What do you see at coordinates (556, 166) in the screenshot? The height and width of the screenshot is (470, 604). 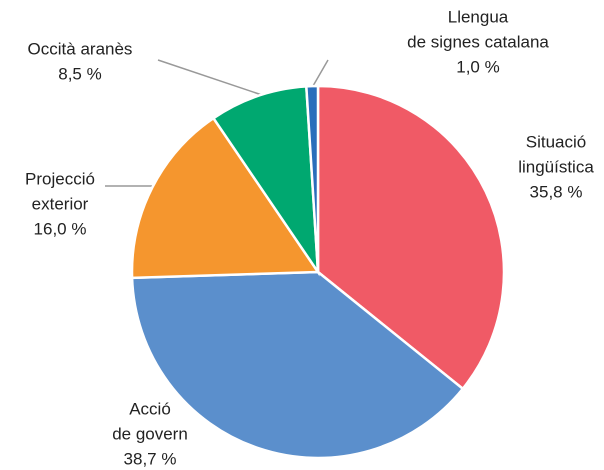 I see `slice-label: lingüística` at bounding box center [556, 166].